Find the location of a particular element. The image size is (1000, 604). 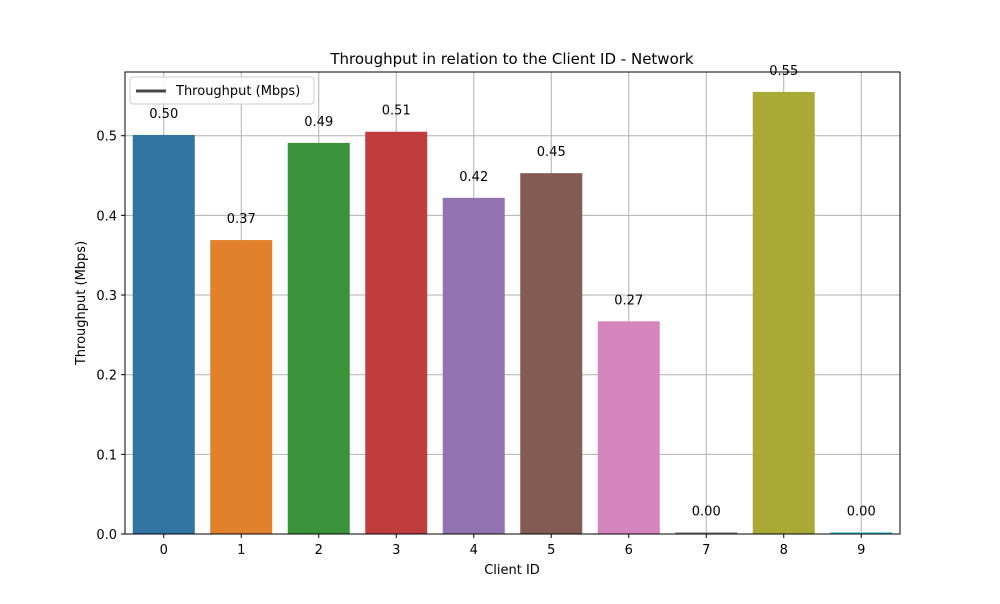

legend-label: Throughput (Mbps) is located at coordinates (237, 91).